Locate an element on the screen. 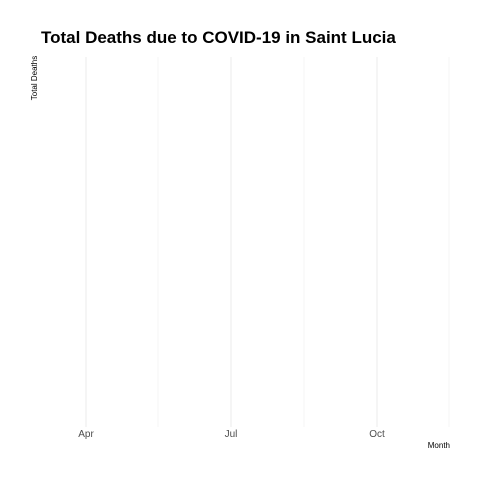  x-tick-label: Oct is located at coordinates (377, 434).